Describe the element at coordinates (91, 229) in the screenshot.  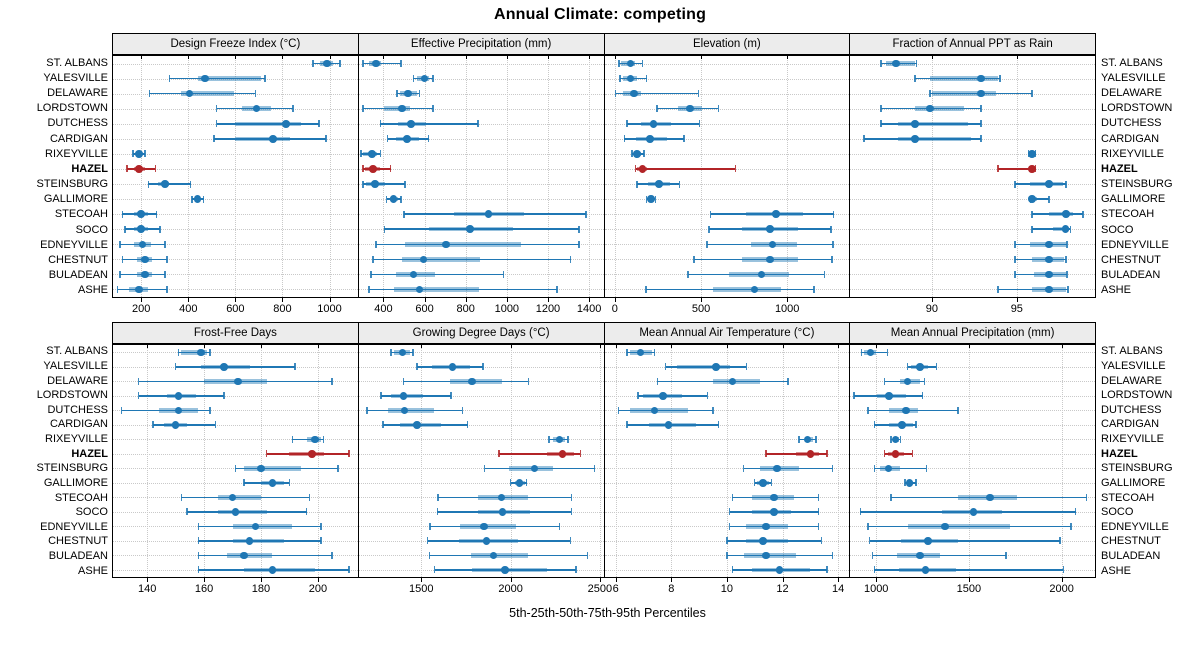
I see `site-label-soco: SOCO` at that location.